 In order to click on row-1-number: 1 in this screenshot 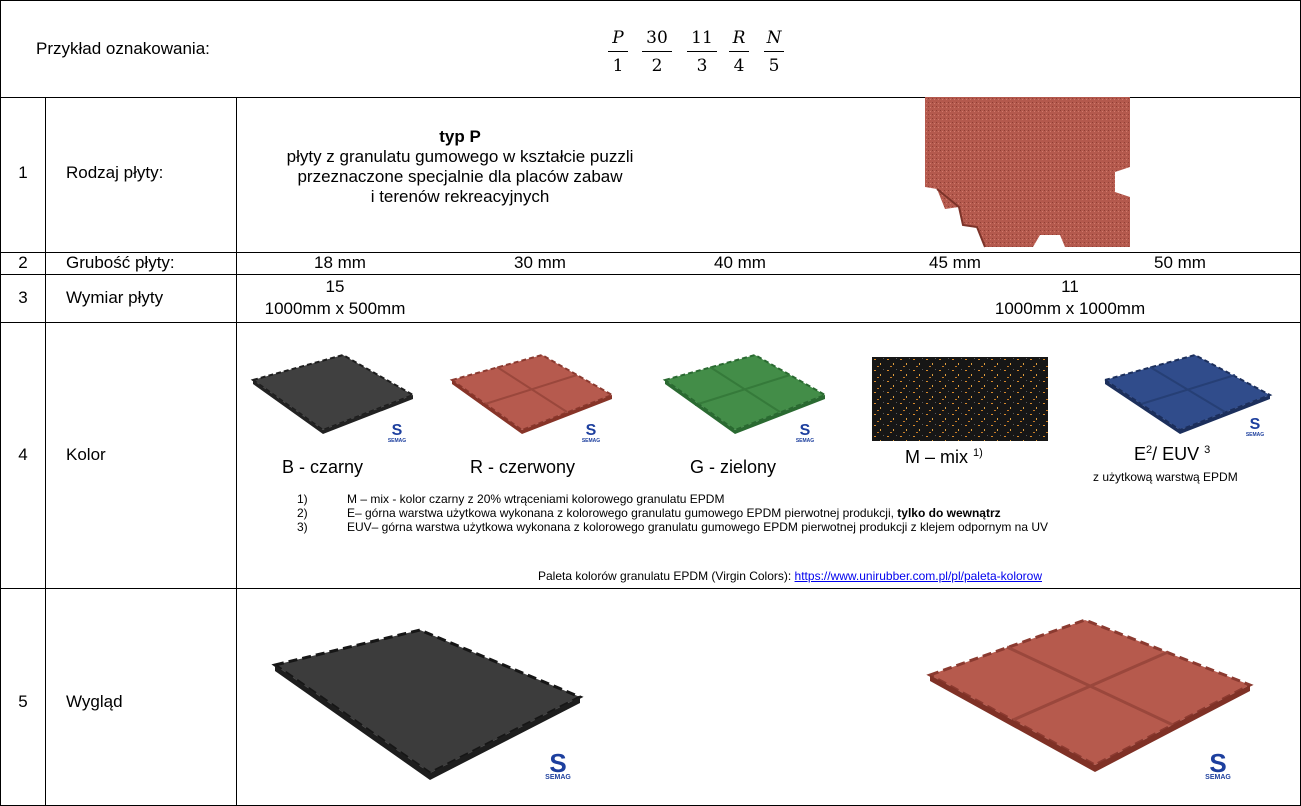, I will do `click(23, 172)`.